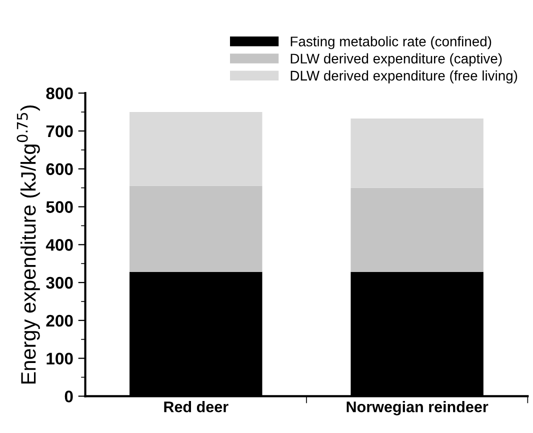  What do you see at coordinates (59, 131) in the screenshot?
I see `y-tick-label: 700` at bounding box center [59, 131].